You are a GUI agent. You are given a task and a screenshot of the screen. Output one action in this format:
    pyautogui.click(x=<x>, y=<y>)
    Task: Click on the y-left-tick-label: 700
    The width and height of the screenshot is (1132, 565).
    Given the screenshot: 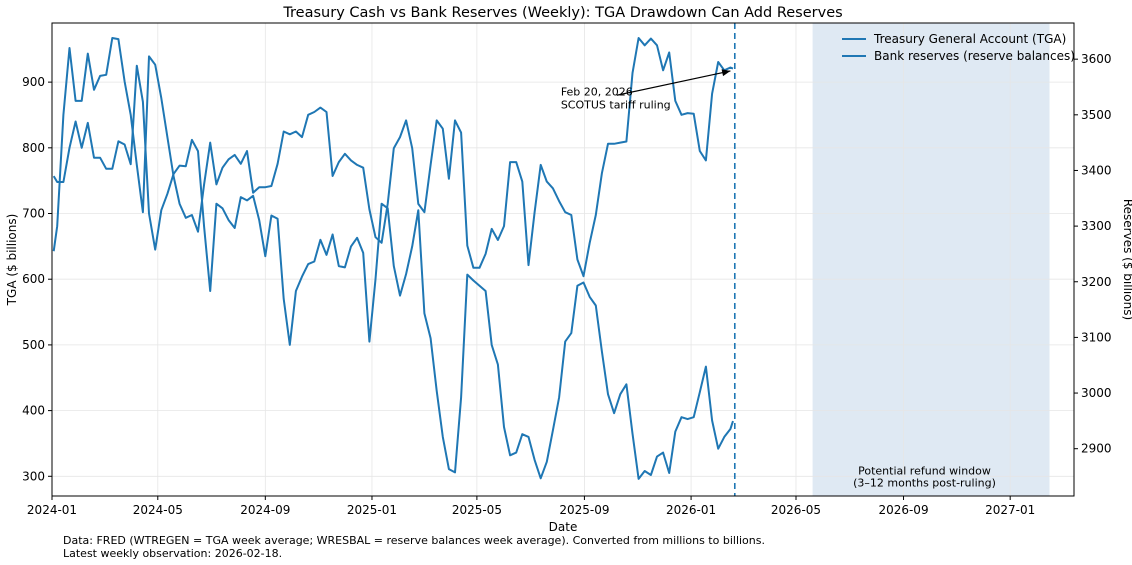 What is the action you would take?
    pyautogui.click(x=33, y=214)
    